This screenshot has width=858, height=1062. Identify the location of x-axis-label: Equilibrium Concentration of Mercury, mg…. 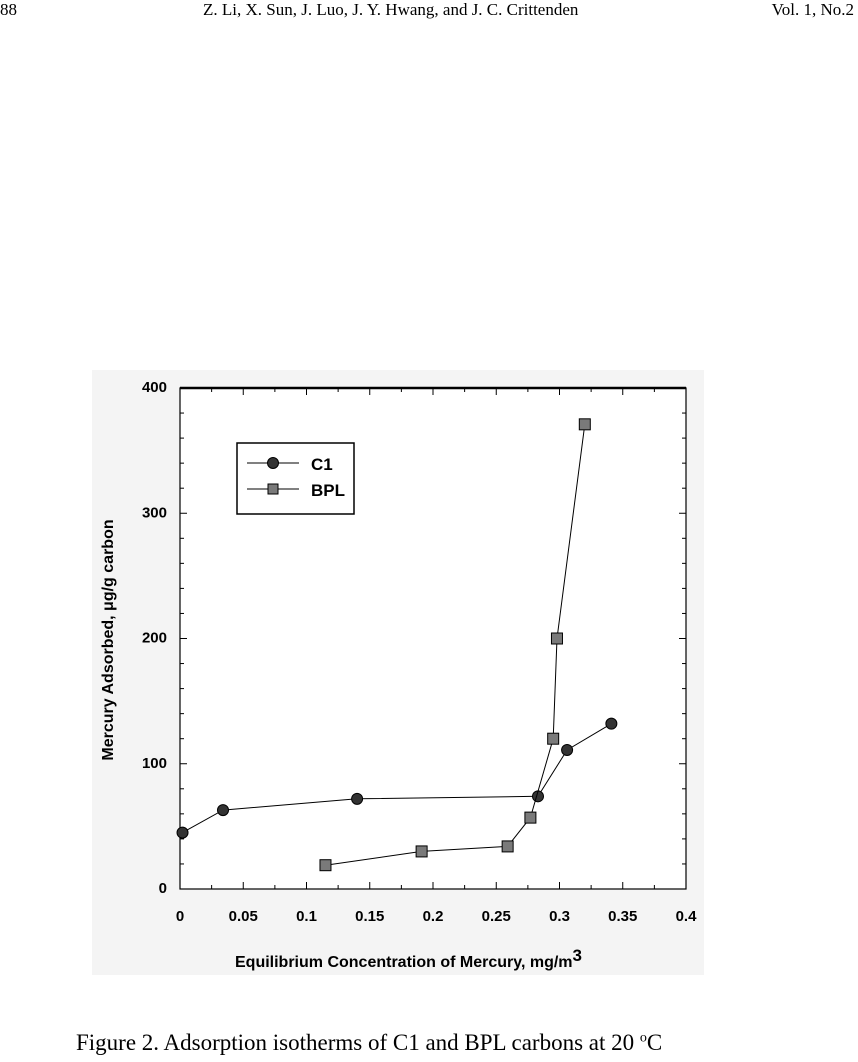
(408, 958).